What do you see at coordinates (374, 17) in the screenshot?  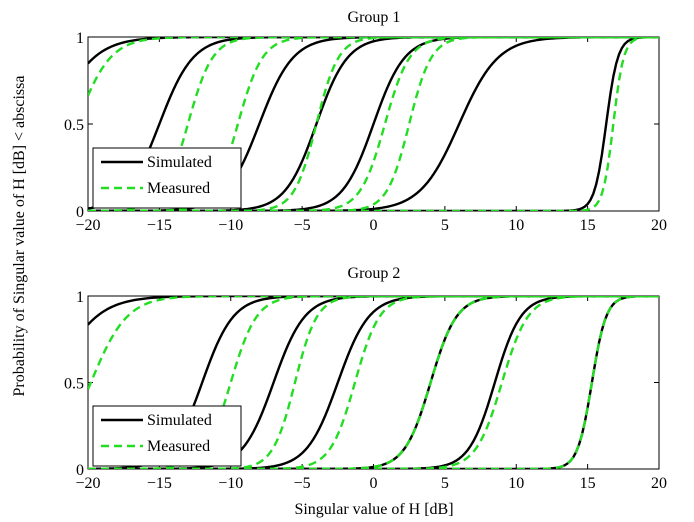 I see `panel-title: Group 1` at bounding box center [374, 17].